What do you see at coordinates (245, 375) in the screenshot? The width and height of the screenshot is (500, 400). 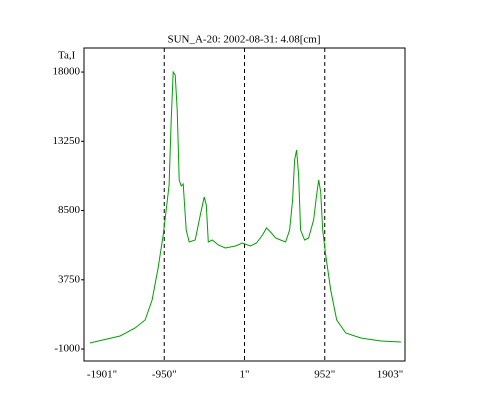 I see `x-tick-label: 1"` at bounding box center [245, 375].